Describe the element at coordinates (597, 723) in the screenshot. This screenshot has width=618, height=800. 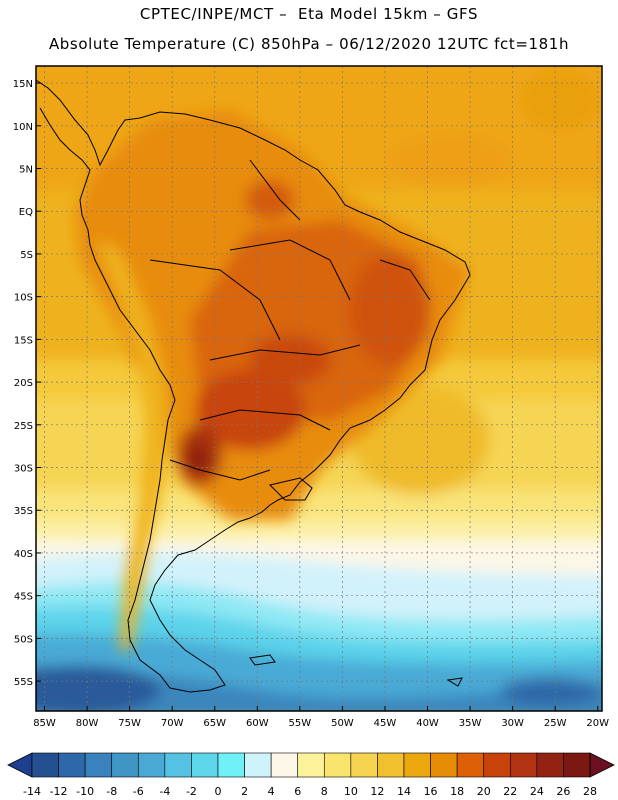
I see `lon-label: 20W` at that location.